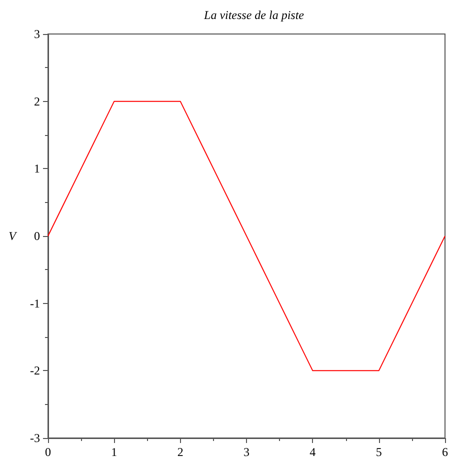 This screenshot has height=463, width=451. I want to click on y-tick-label: -1, so click(35, 303).